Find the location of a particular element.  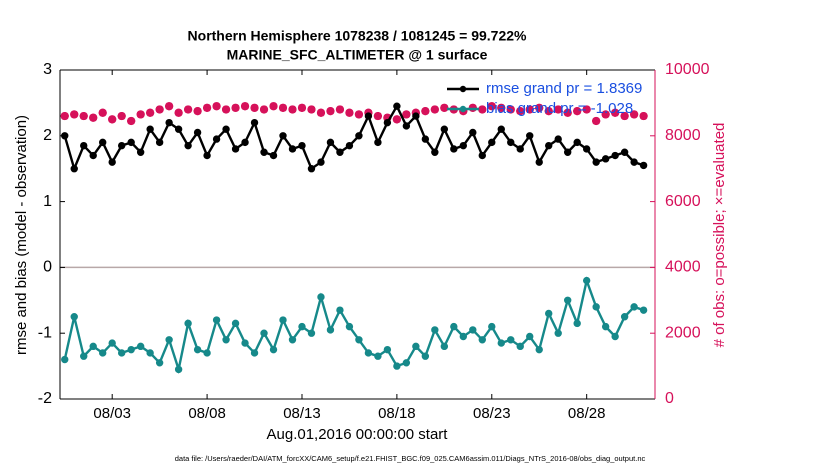

y2-tick-label: 8000 is located at coordinates (683, 135).